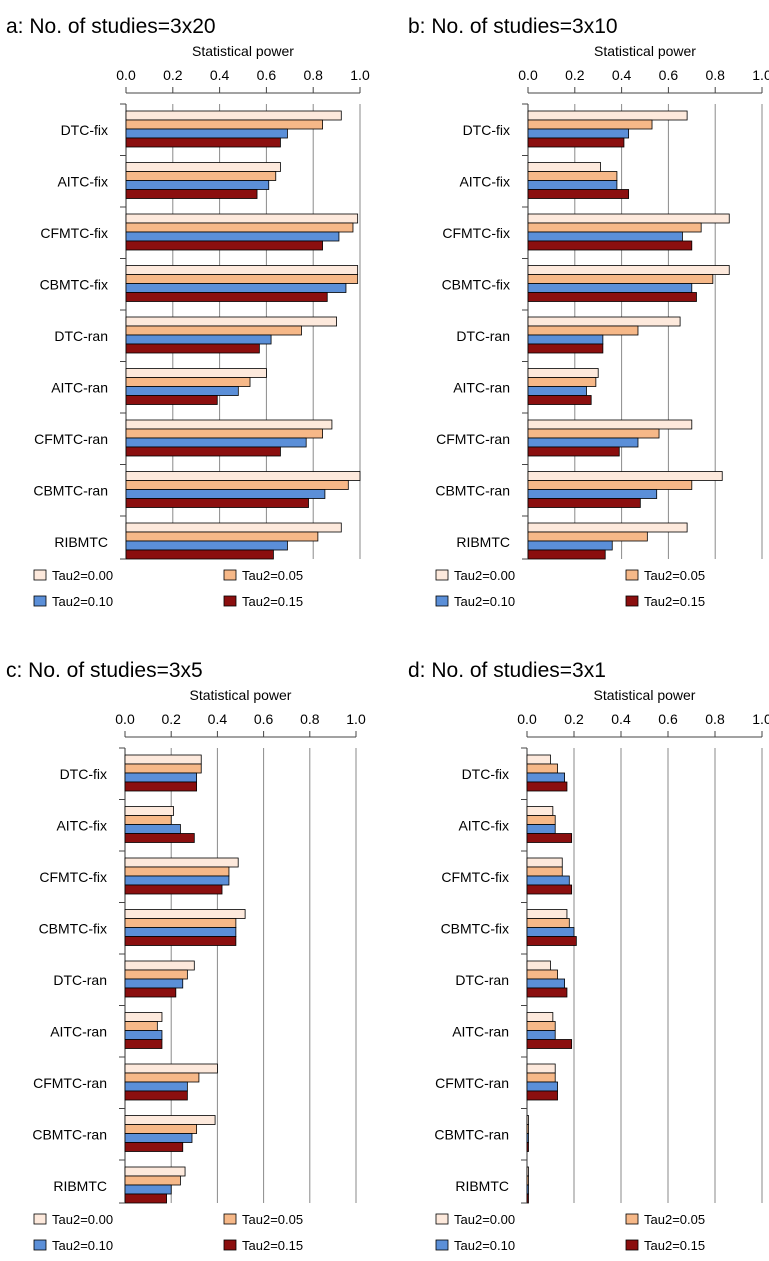 Image resolution: width=769 pixels, height=1261 pixels. What do you see at coordinates (104, 670) in the screenshot?
I see `chart-title: c: No. of studies=3x5` at bounding box center [104, 670].